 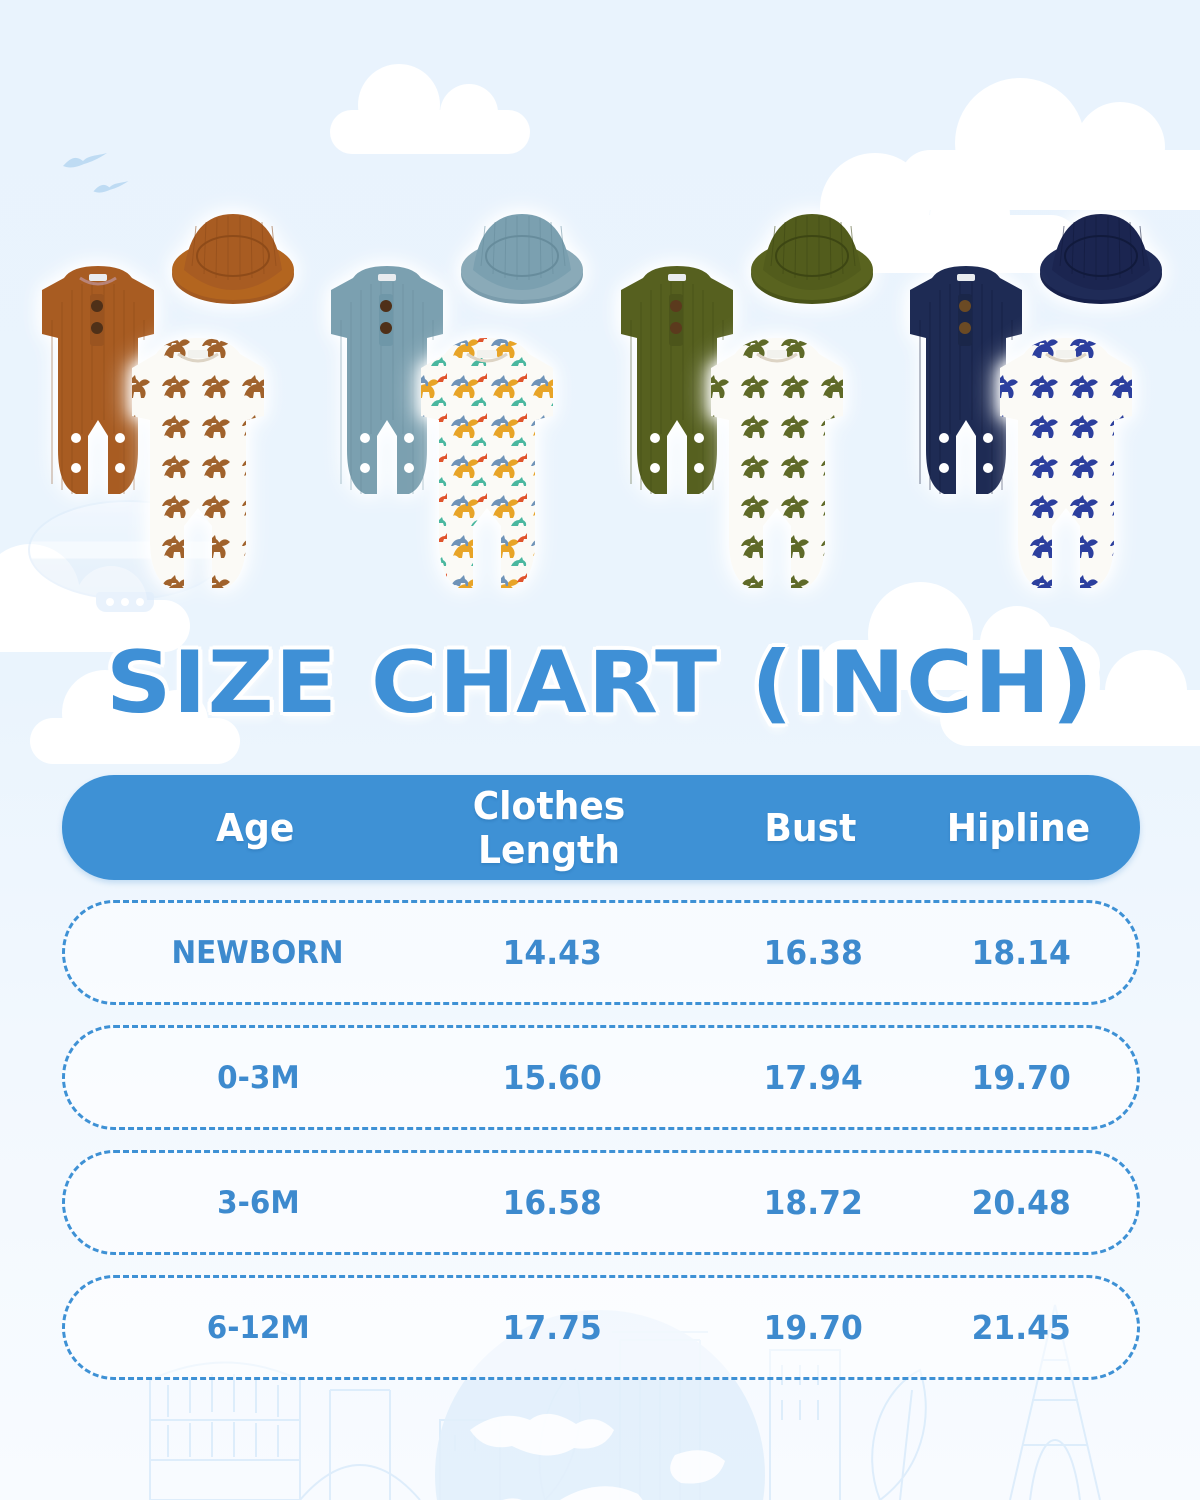 I want to click on cell-bust: 19.70, so click(x=813, y=1327).